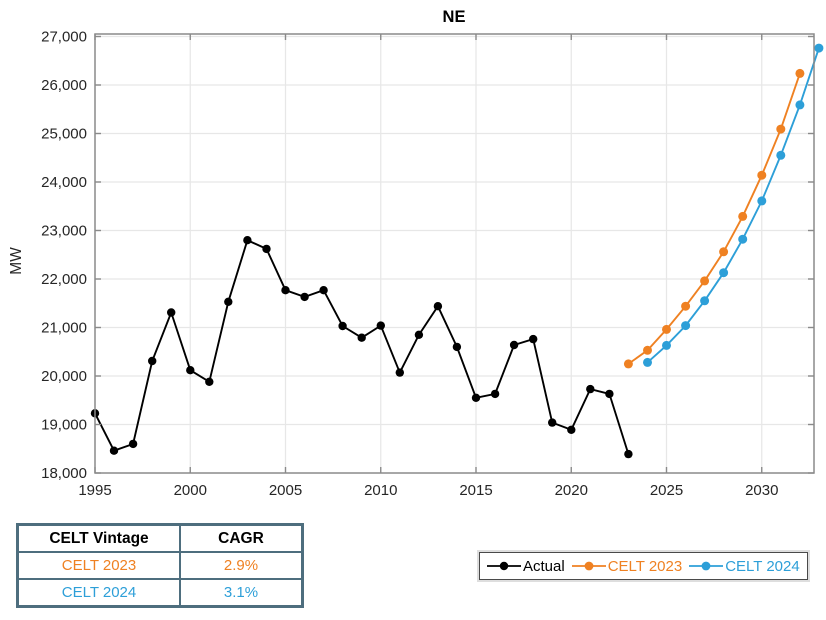 This screenshot has width=826, height=620. I want to click on y-tick-label: 27,000, so click(64, 37).